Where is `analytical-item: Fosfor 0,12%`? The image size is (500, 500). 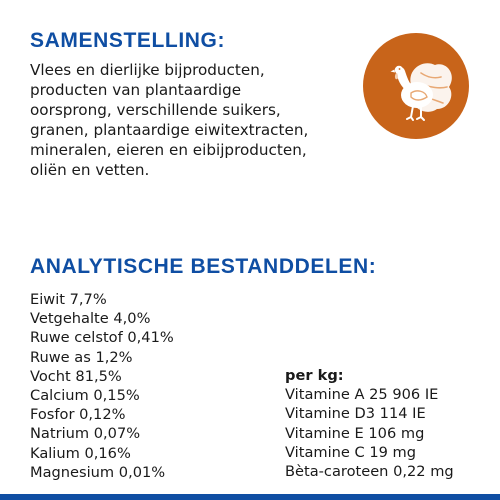
analytical-item: Fosfor 0,12% is located at coordinates (78, 415).